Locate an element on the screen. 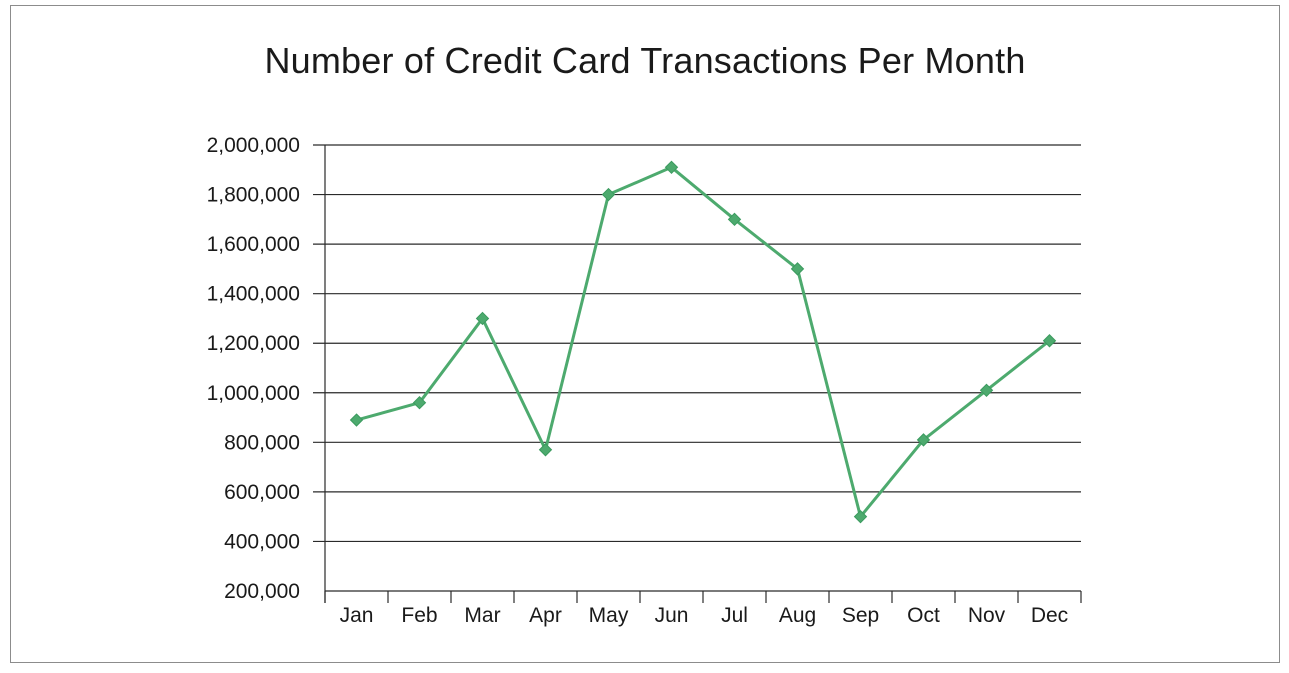 This screenshot has height=673, width=1289. y-tick-label: 1,200,000 is located at coordinates (253, 343).